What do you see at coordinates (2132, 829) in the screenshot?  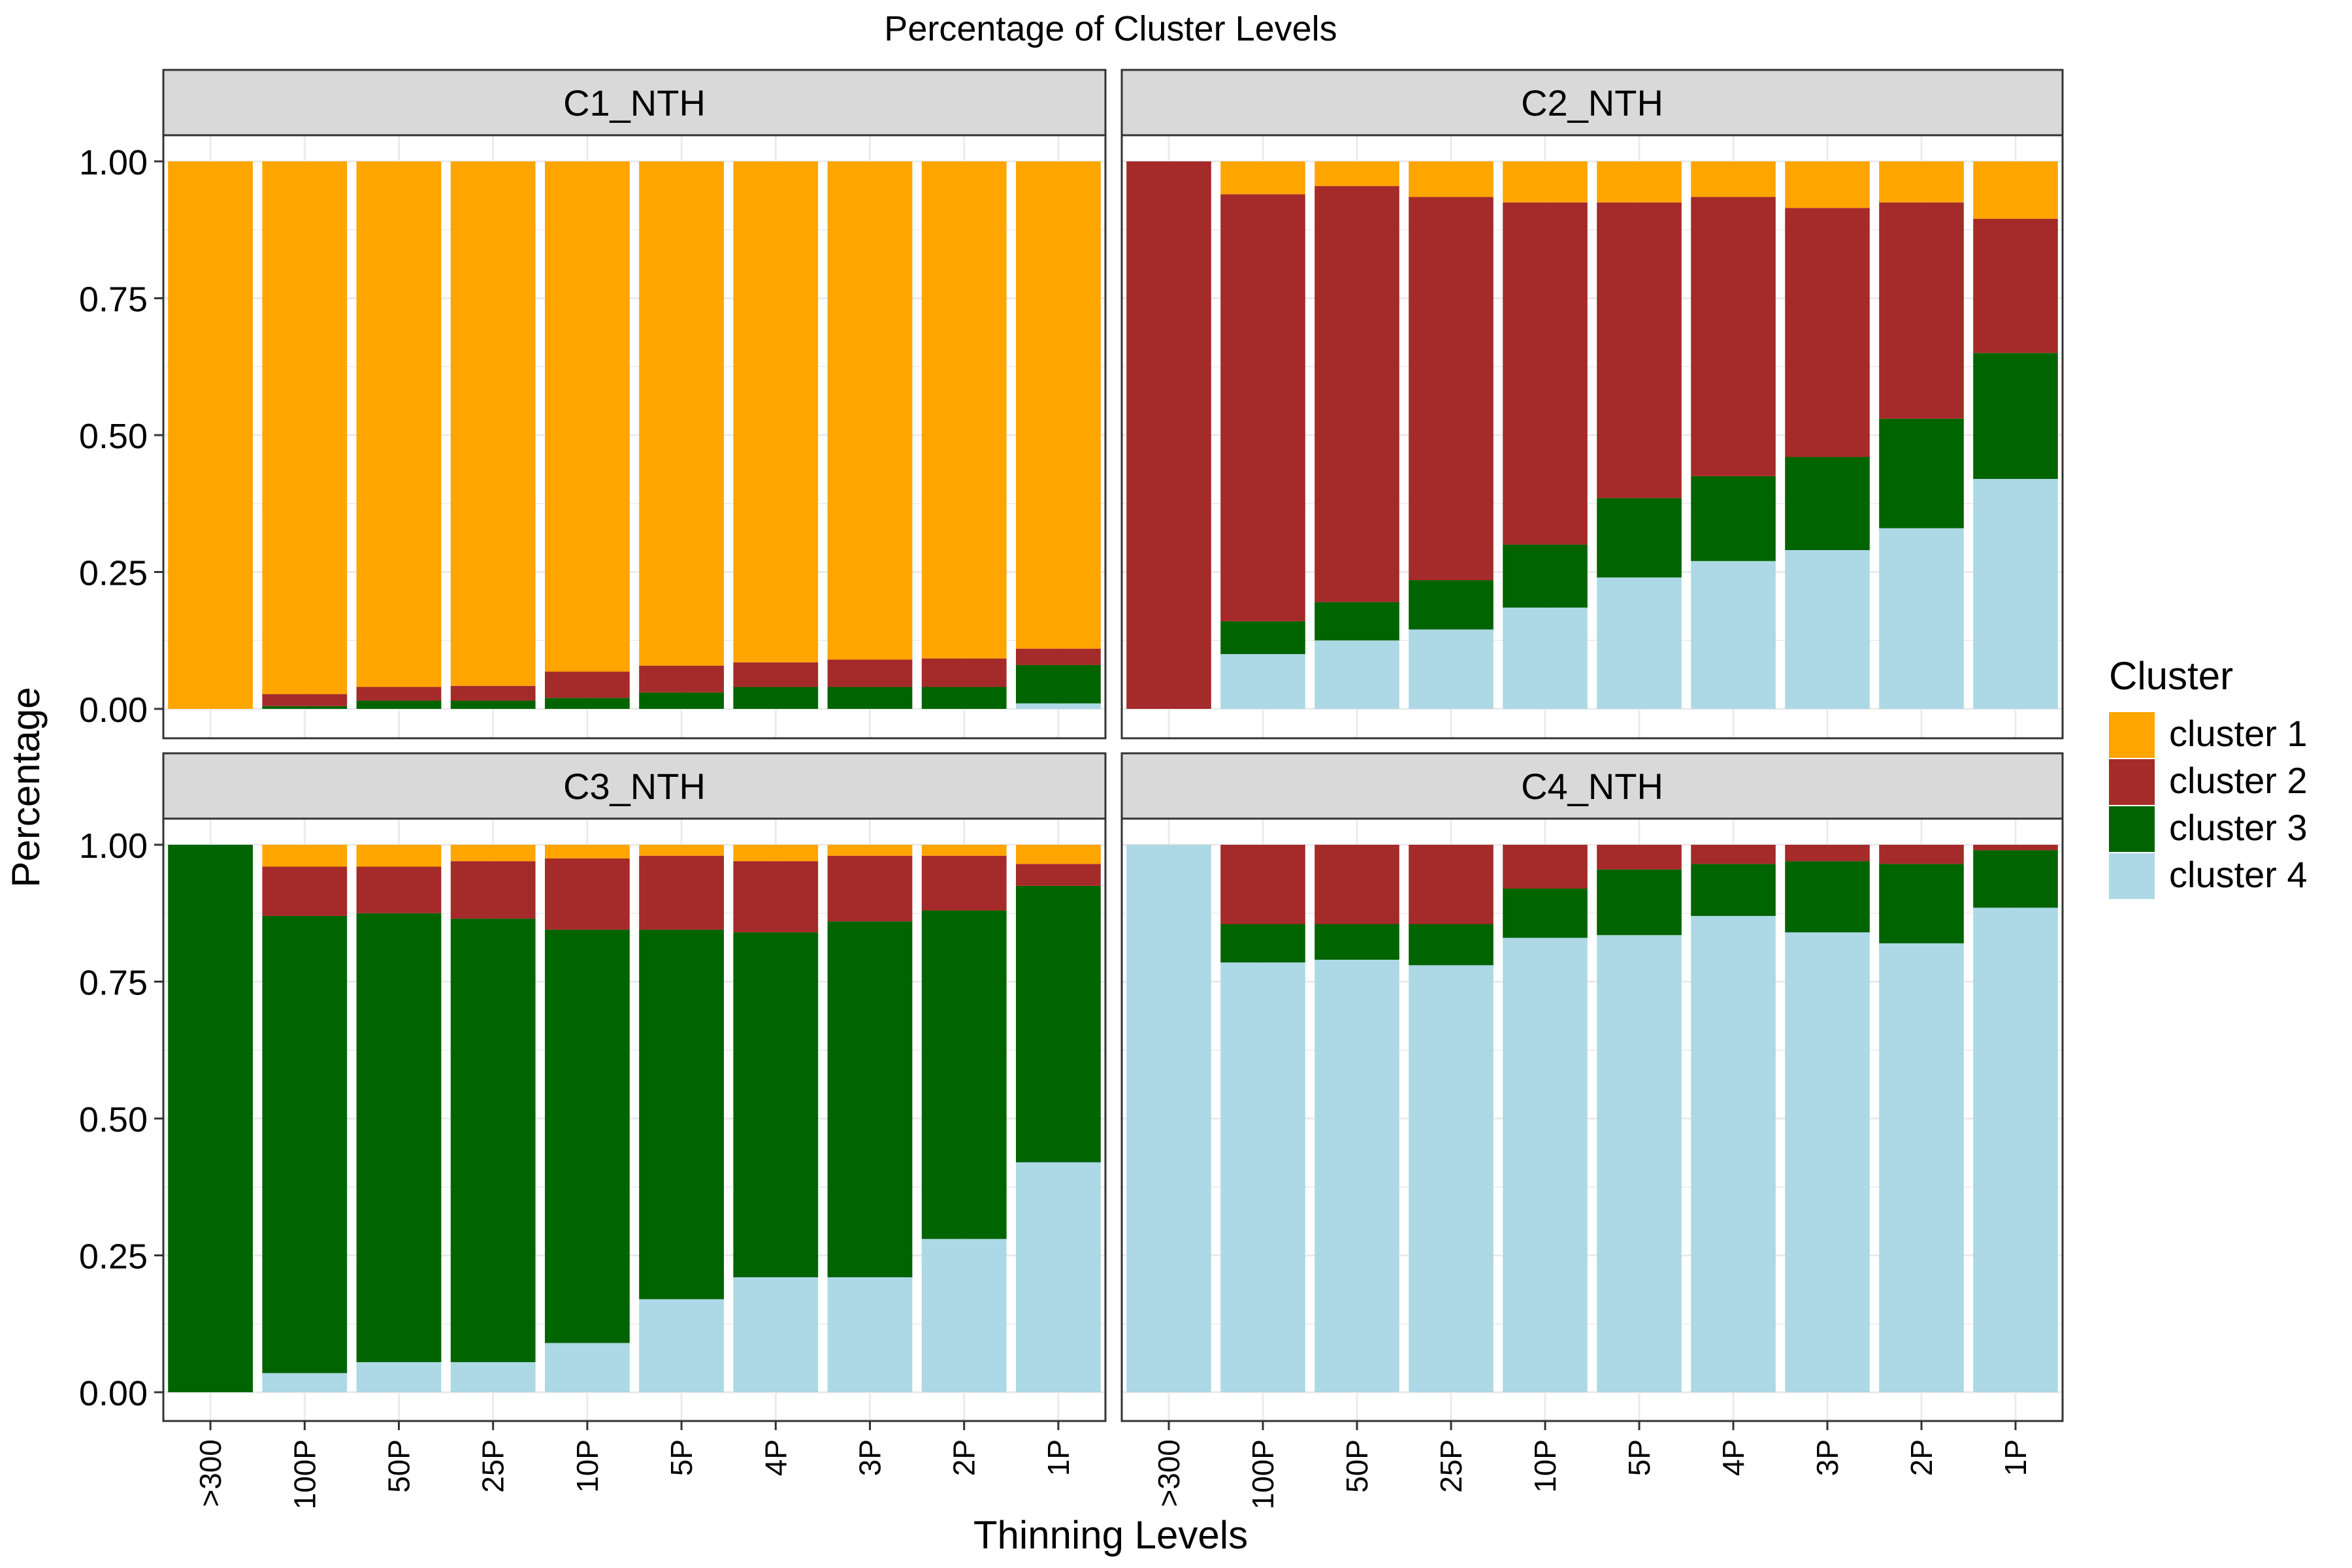 I see `legend-key-c3` at bounding box center [2132, 829].